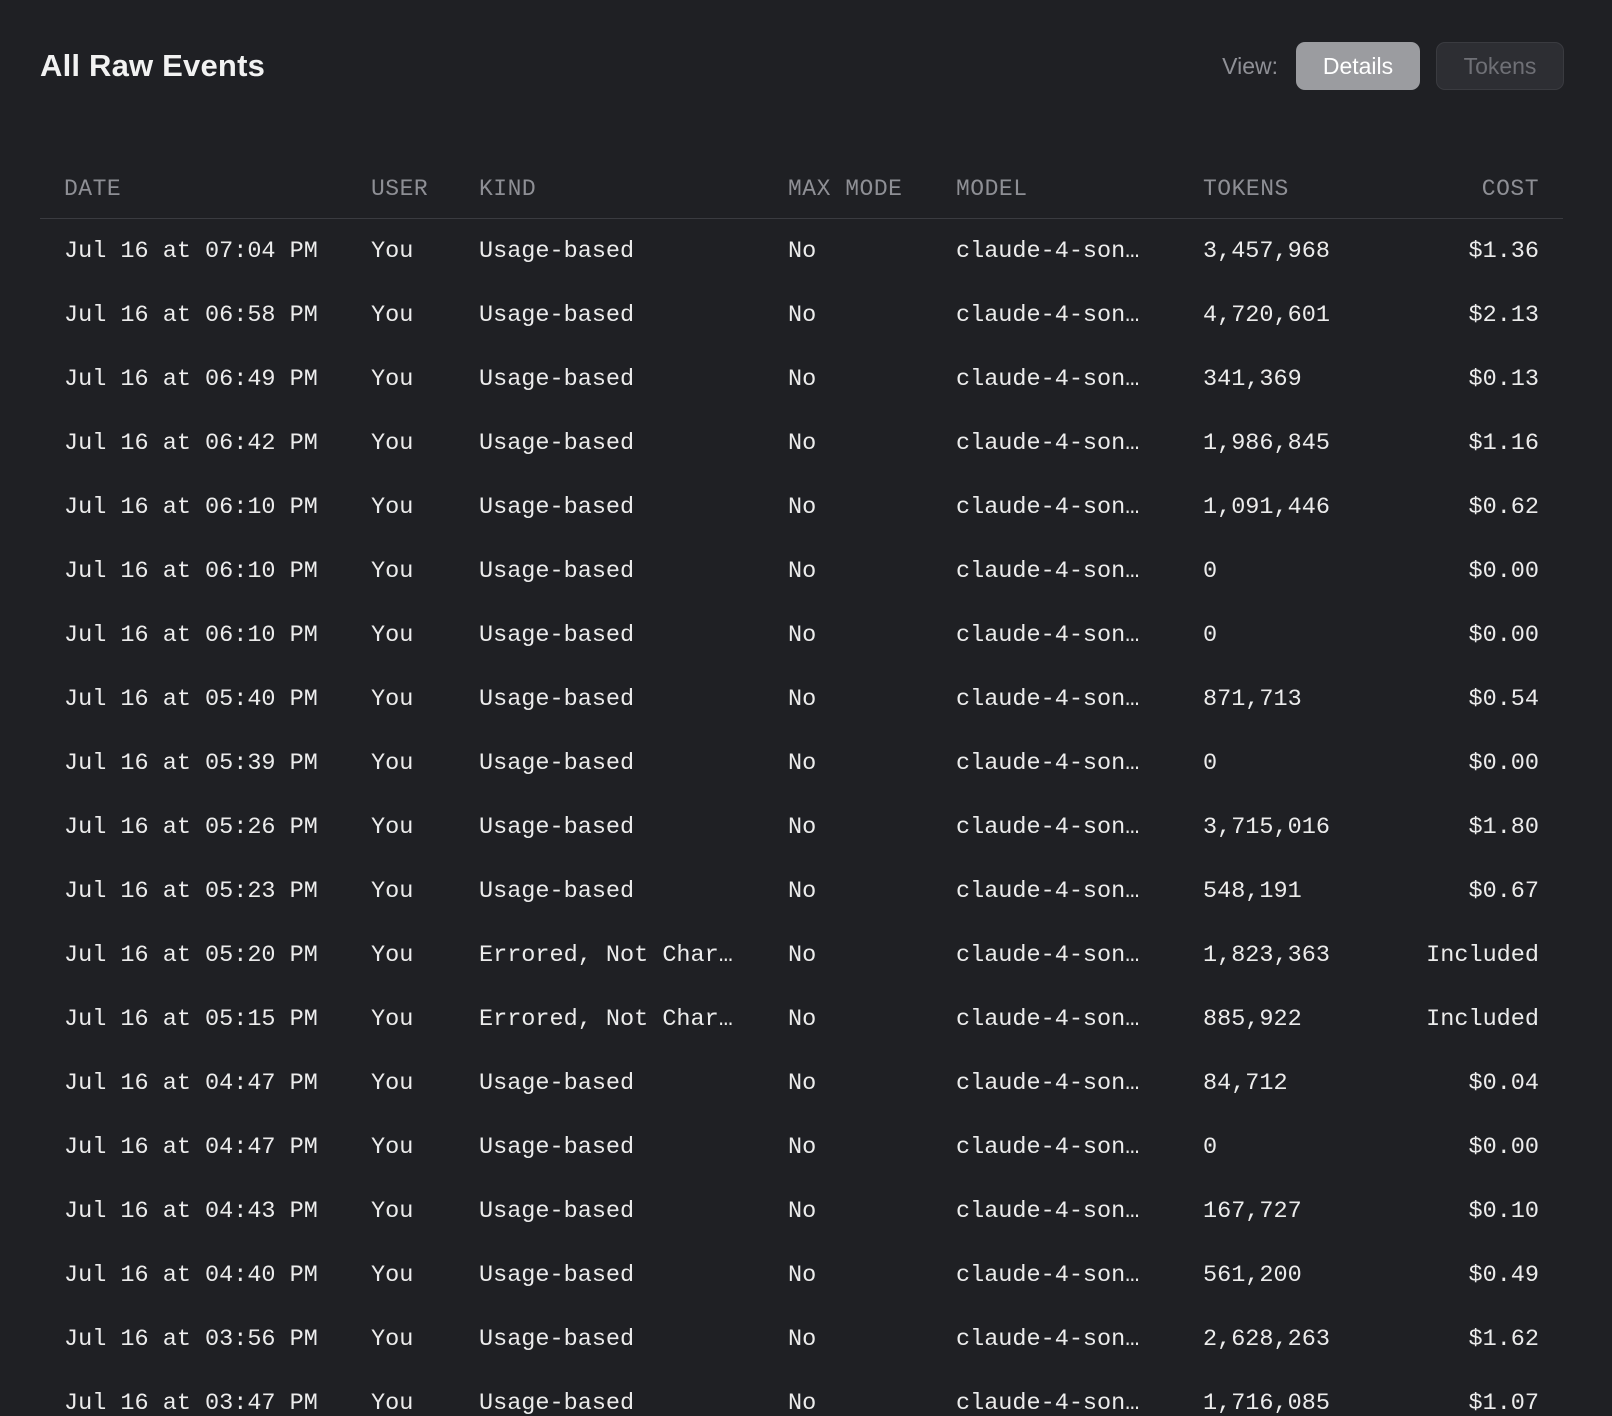 The image size is (1612, 1416). I want to click on cell-tokens: 0, so click(1210, 635).